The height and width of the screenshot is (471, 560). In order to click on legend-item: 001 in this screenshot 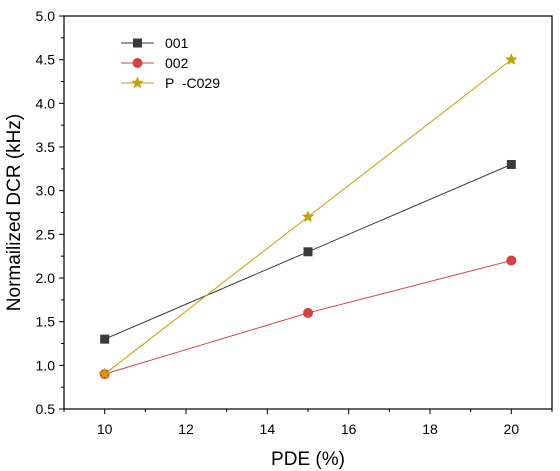, I will do `click(155, 43)`.